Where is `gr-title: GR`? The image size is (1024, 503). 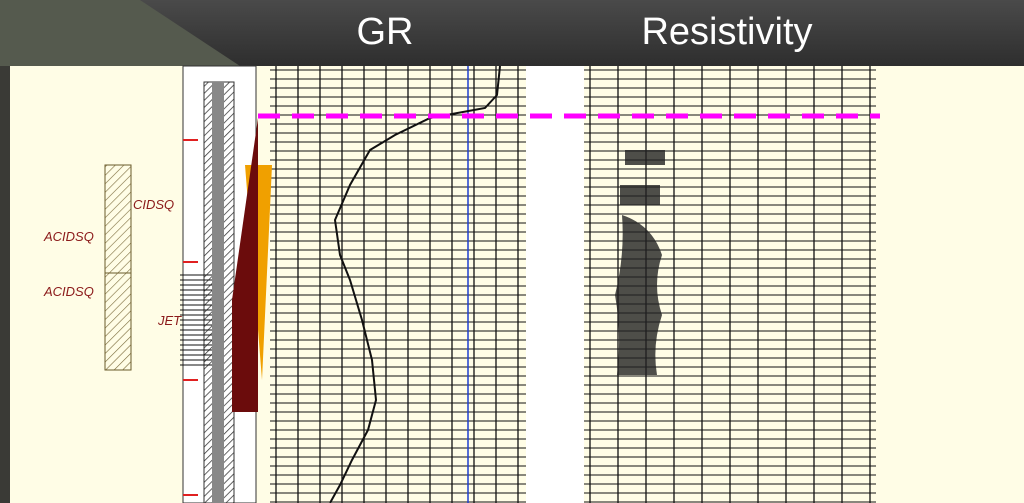
gr-title: GR is located at coordinates (385, 32).